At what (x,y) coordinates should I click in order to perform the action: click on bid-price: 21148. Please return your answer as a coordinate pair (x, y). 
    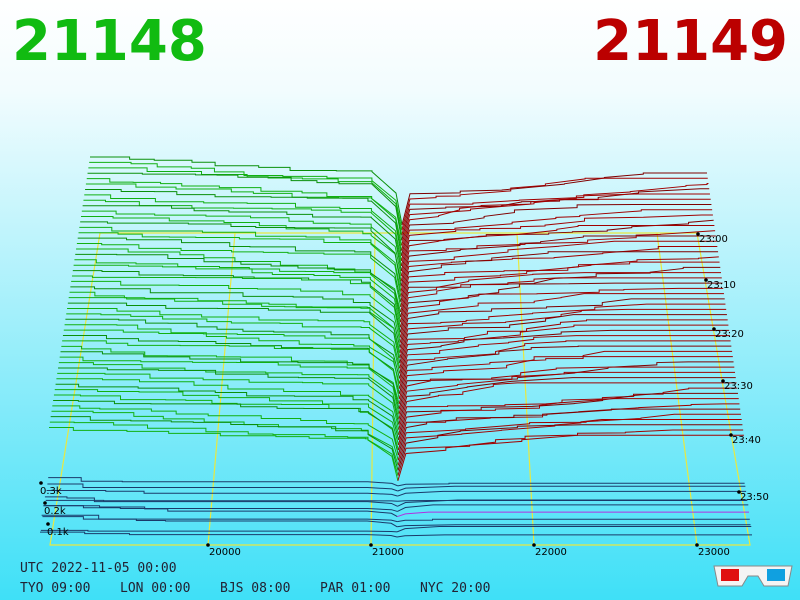
    Looking at the image, I should click on (109, 41).